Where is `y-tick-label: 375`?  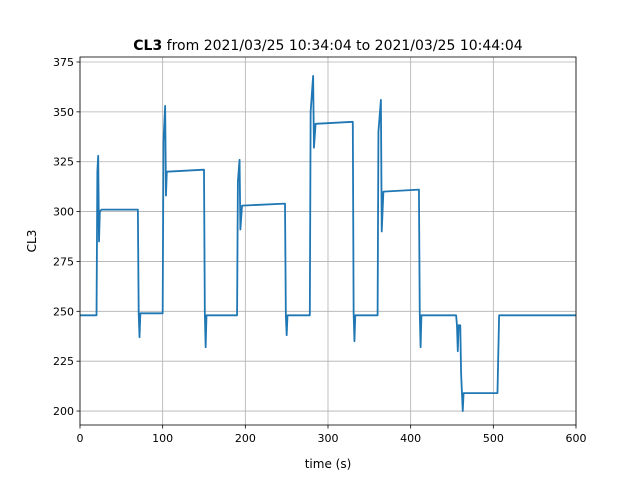 y-tick-label: 375 is located at coordinates (63, 62).